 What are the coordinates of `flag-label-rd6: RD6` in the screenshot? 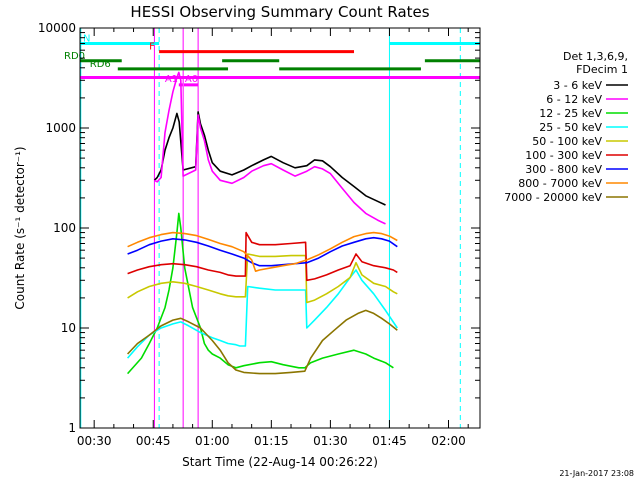 It's located at (100, 64).